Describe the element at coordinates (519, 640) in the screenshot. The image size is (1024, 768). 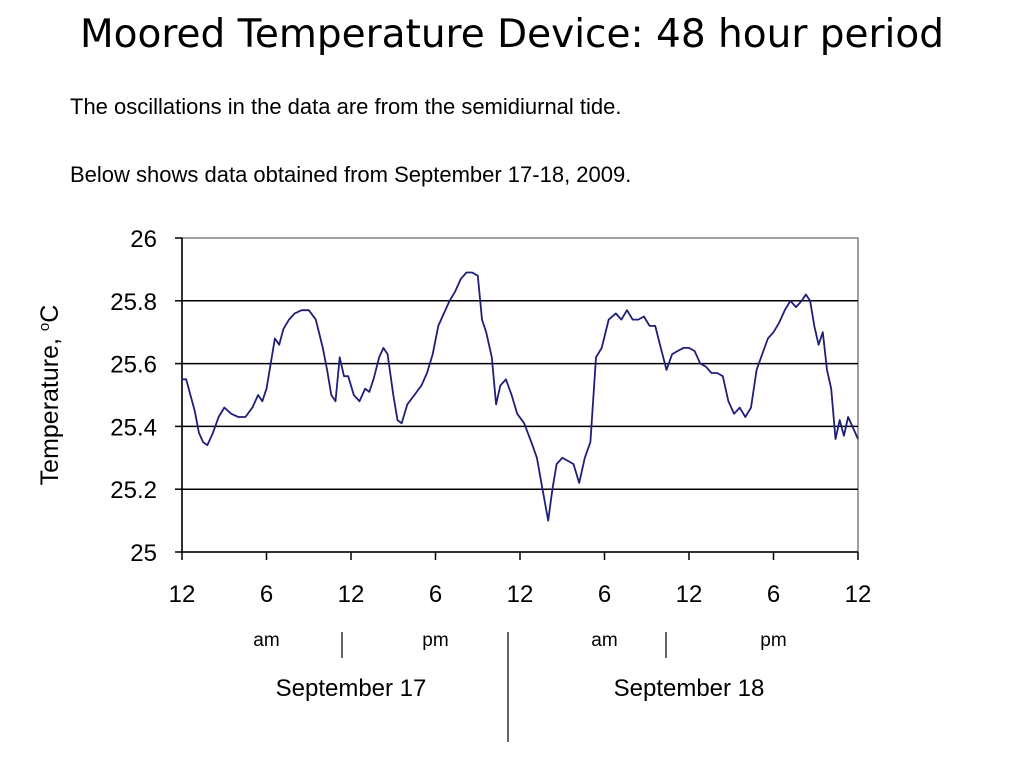
I see `am-pm-labels: am pm am pm` at that location.